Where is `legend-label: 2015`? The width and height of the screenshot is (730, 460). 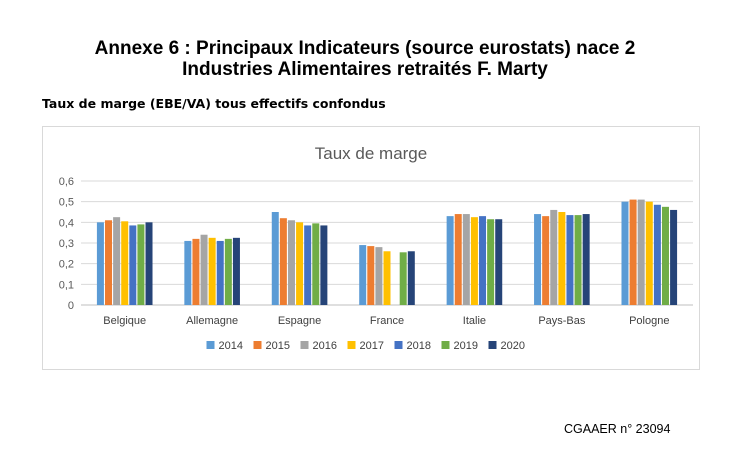
legend-label: 2015 is located at coordinates (278, 346).